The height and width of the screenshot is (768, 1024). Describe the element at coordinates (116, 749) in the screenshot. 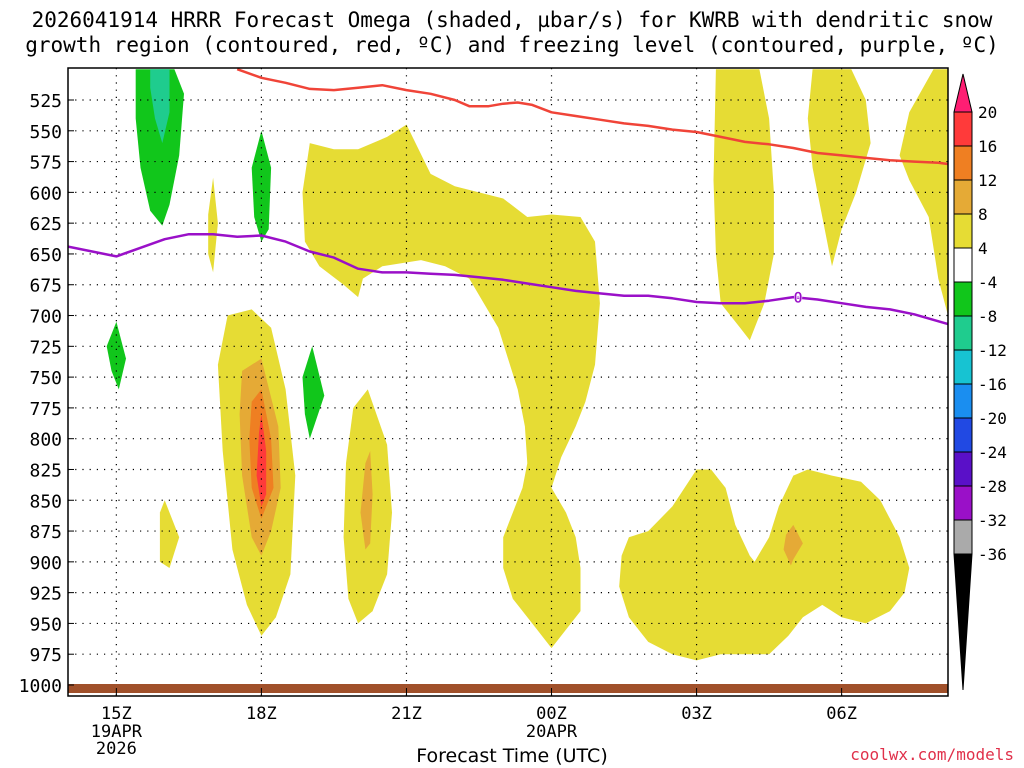

I see `x-tick-sublabel-2026: 2026` at that location.